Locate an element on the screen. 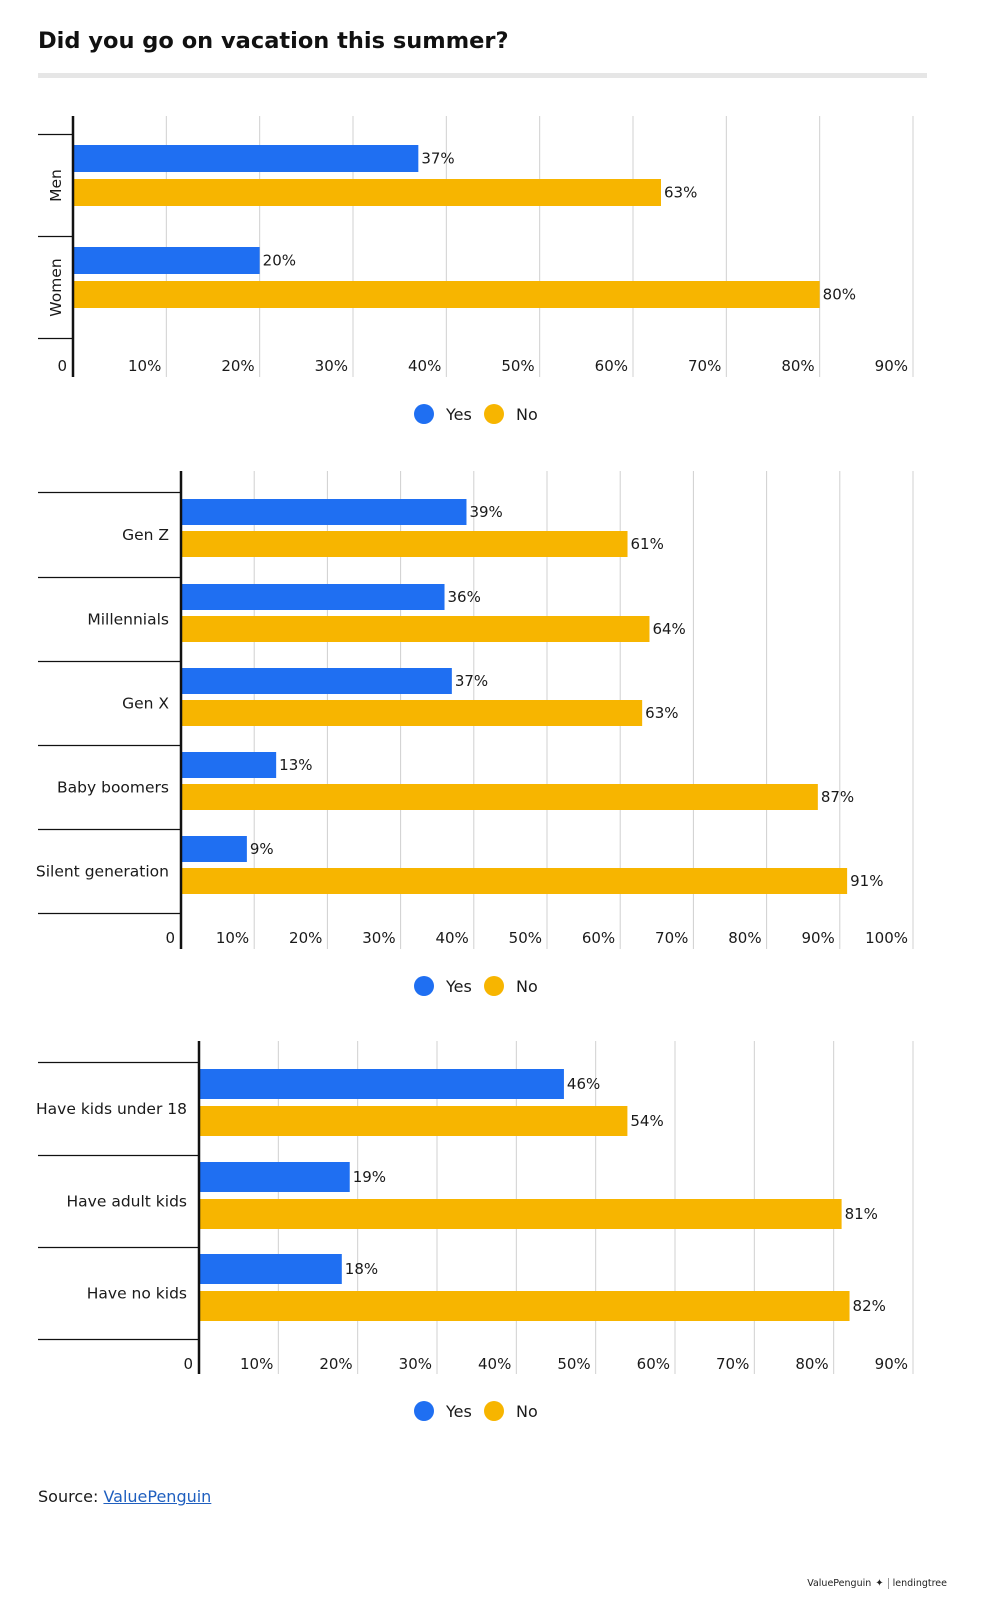  value-label-yes: 18% is located at coordinates (361, 1269).